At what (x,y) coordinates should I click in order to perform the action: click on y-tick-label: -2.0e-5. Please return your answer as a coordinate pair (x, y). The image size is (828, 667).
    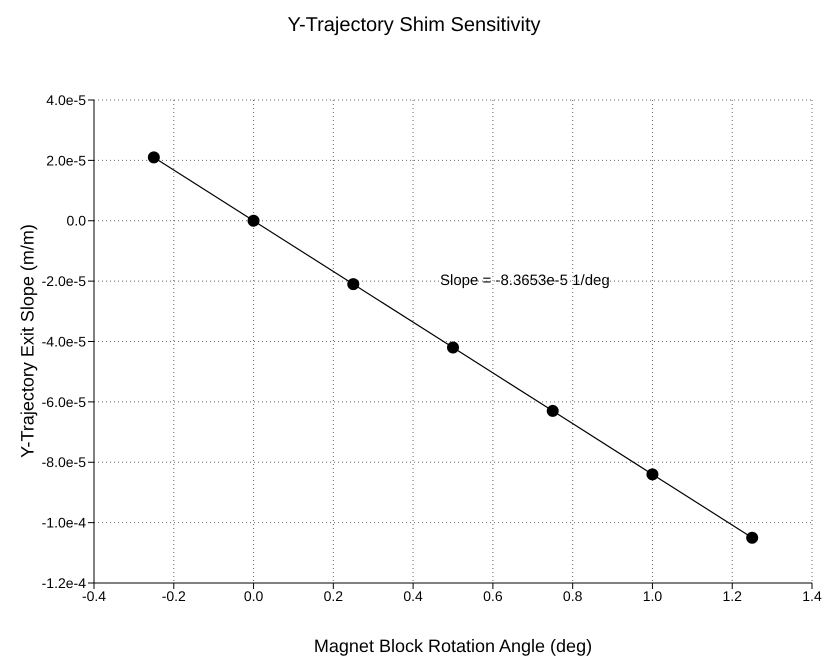
    Looking at the image, I should click on (64, 281).